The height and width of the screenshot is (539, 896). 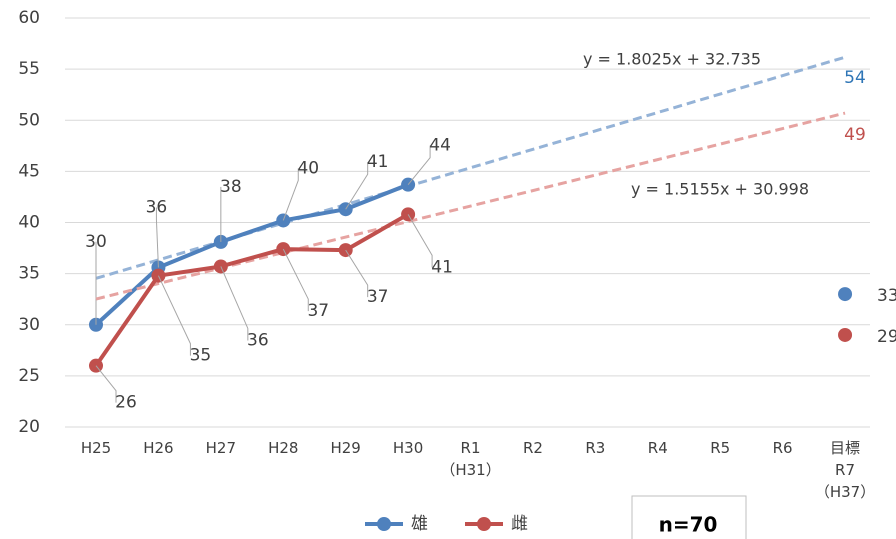 What do you see at coordinates (96, 242) in the screenshot?
I see `data-label: 30` at bounding box center [96, 242].